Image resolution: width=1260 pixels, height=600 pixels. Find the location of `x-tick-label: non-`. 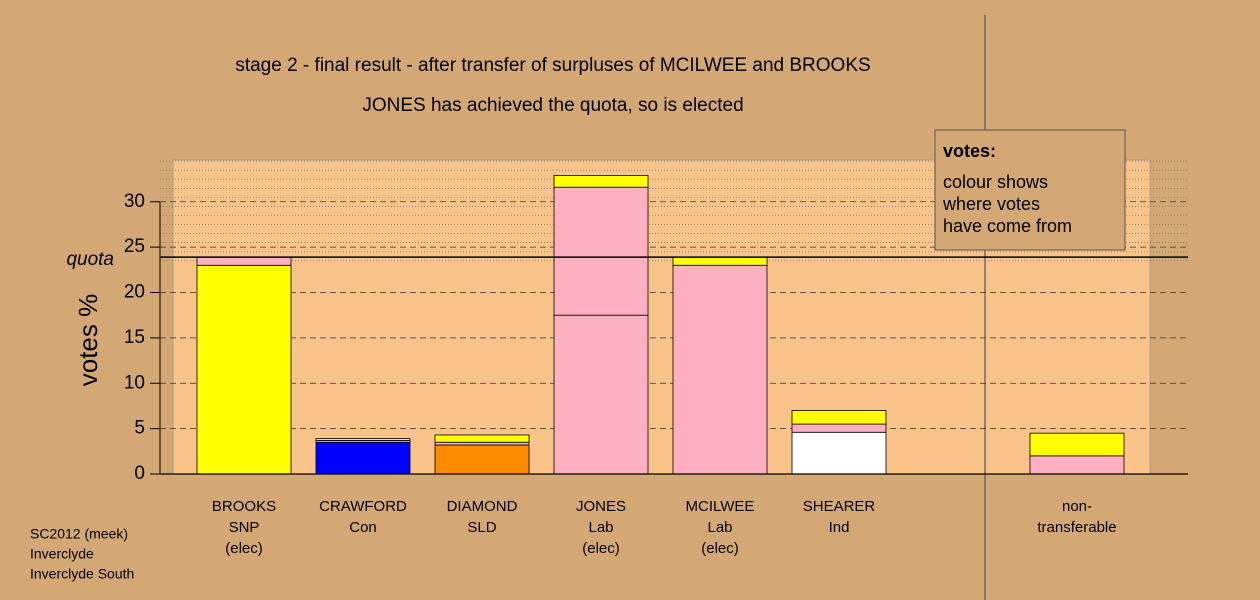

x-tick-label: non- is located at coordinates (1077, 506).